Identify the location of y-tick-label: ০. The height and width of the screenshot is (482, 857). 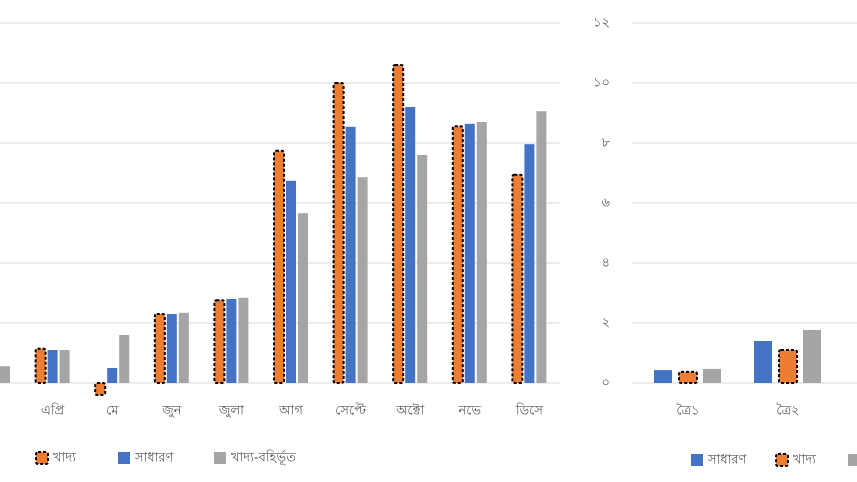
(606, 383).